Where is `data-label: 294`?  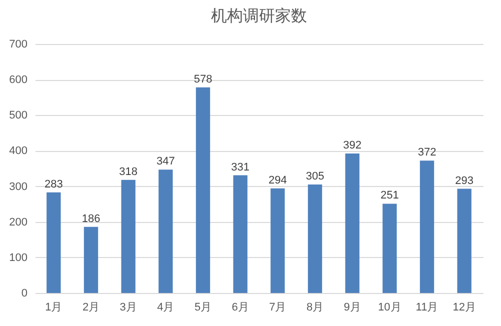
data-label: 294 is located at coordinates (277, 180).